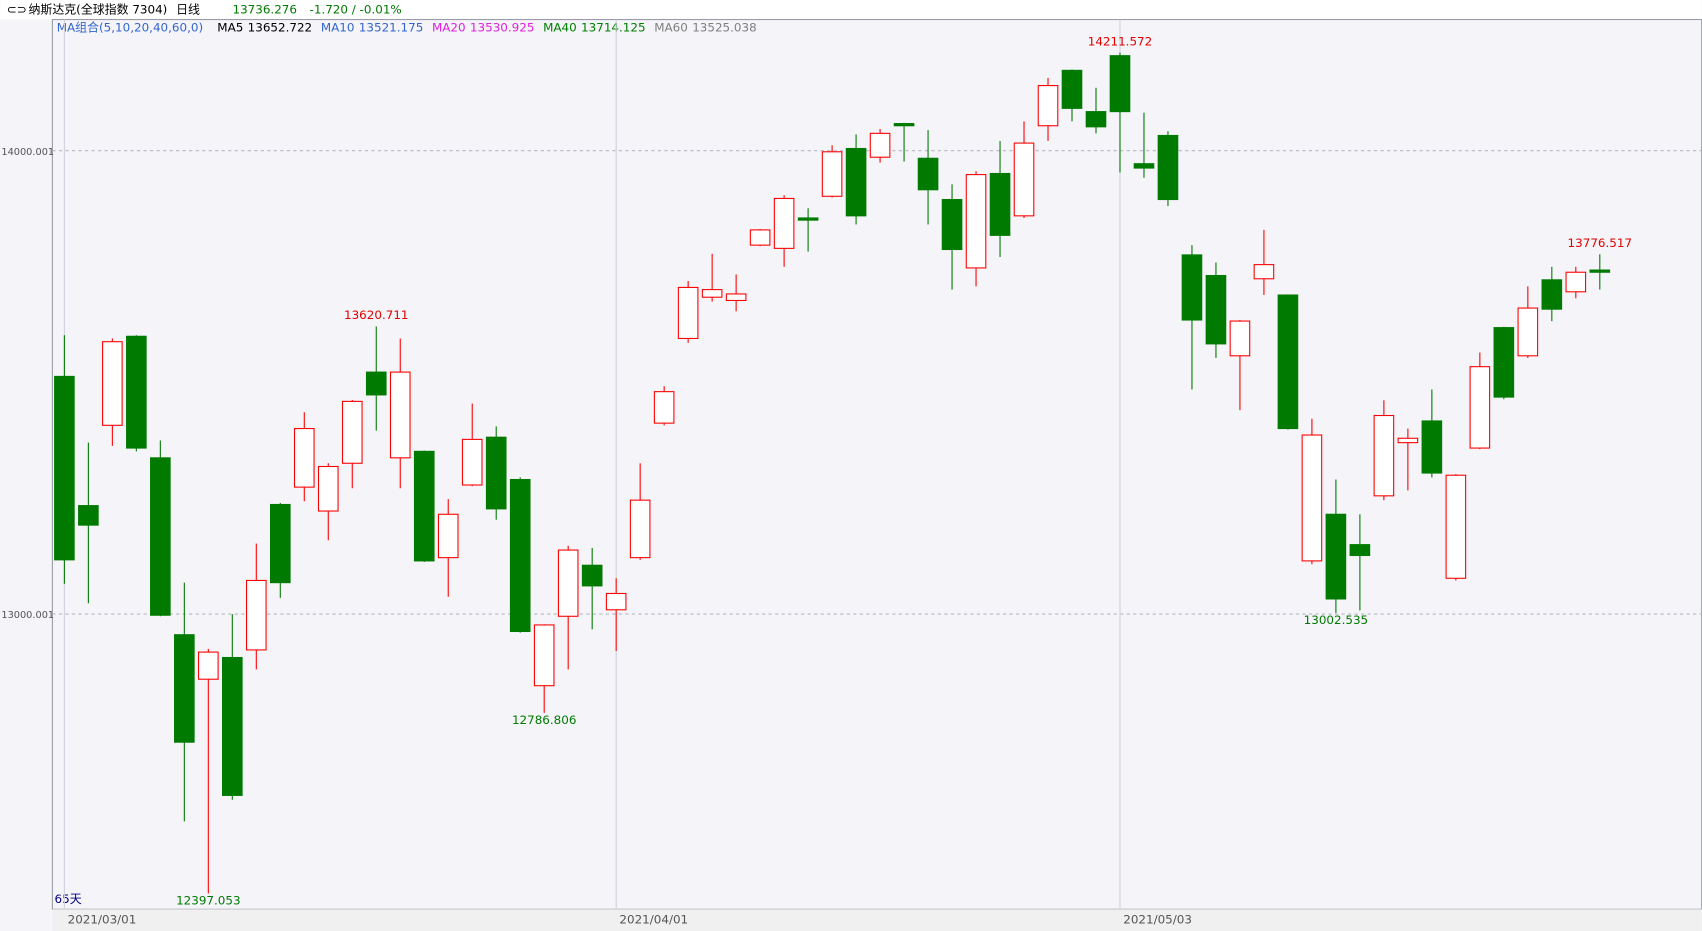  What do you see at coordinates (376, 315) in the screenshot?
I see `extreme-label: 13620.711` at bounding box center [376, 315].